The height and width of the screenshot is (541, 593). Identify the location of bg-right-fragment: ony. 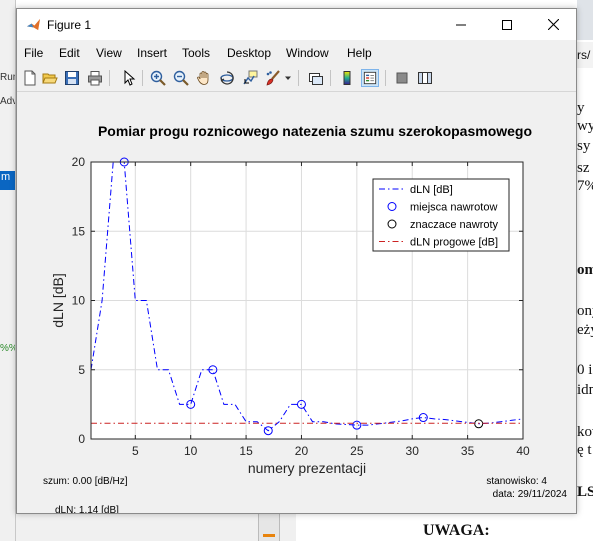
(585, 311).